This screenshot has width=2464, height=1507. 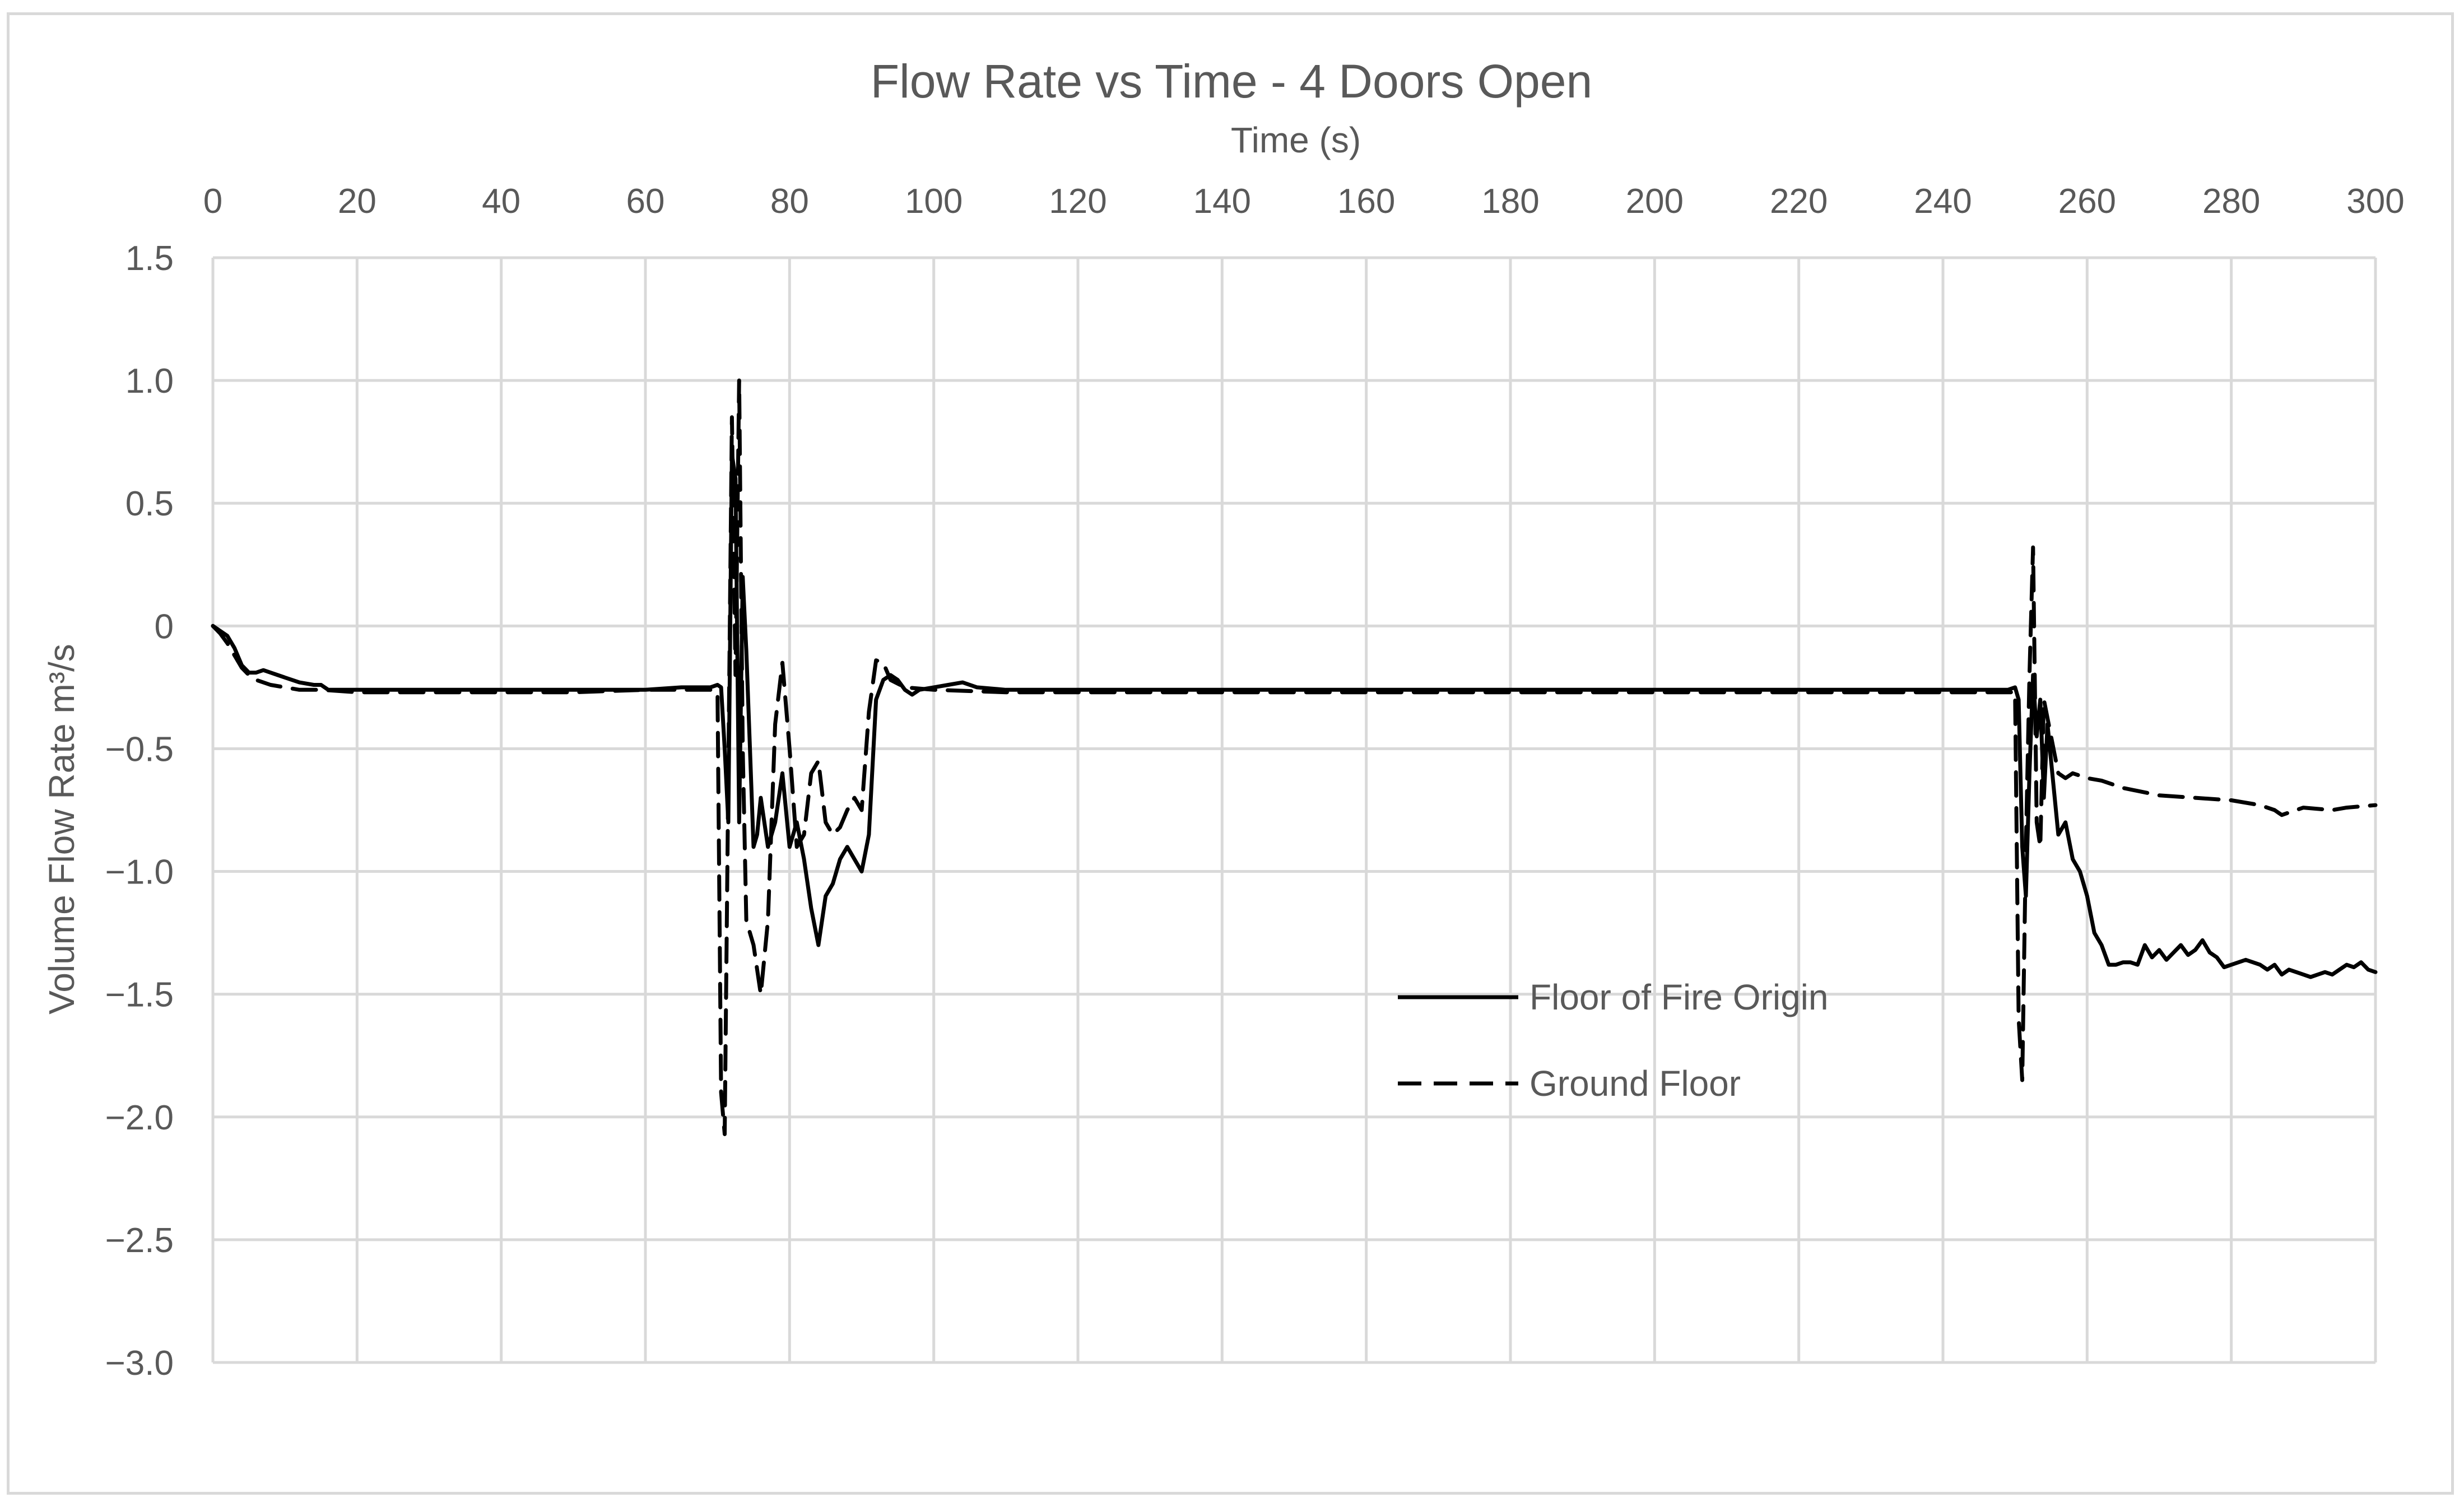 I want to click on x-tick-label: 180, so click(x=1510, y=201).